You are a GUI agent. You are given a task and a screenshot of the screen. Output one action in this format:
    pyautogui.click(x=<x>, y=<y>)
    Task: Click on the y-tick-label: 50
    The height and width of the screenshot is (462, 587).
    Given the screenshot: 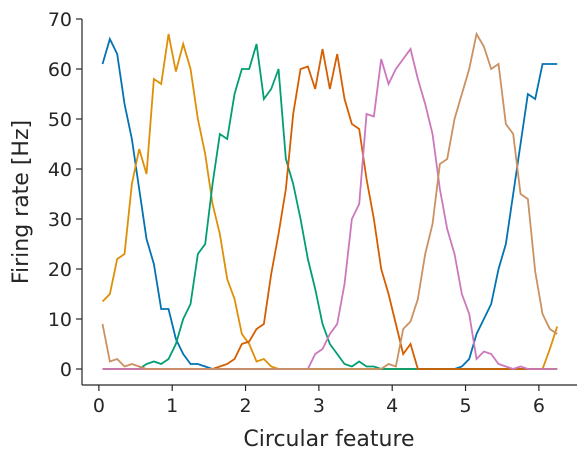 What is the action you would take?
    pyautogui.click(x=60, y=120)
    